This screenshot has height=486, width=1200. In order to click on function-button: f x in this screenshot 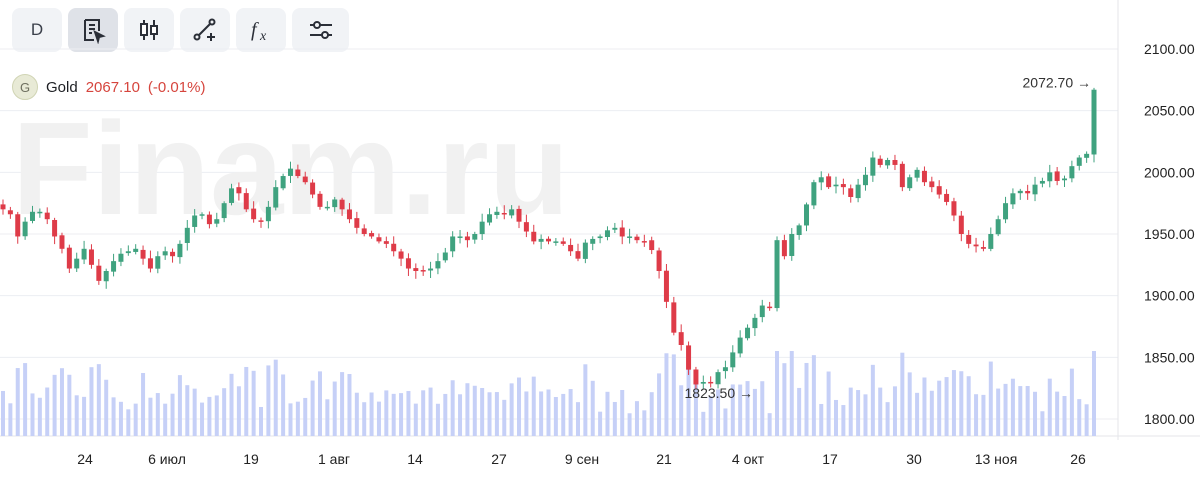, I will do `click(261, 30)`.